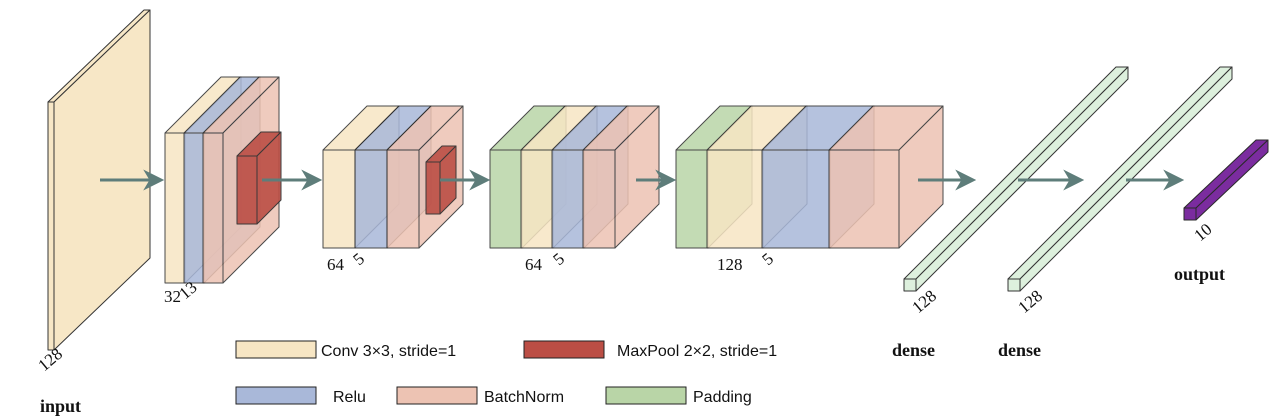  I want to click on legend-swatch-relu, so click(276, 395).